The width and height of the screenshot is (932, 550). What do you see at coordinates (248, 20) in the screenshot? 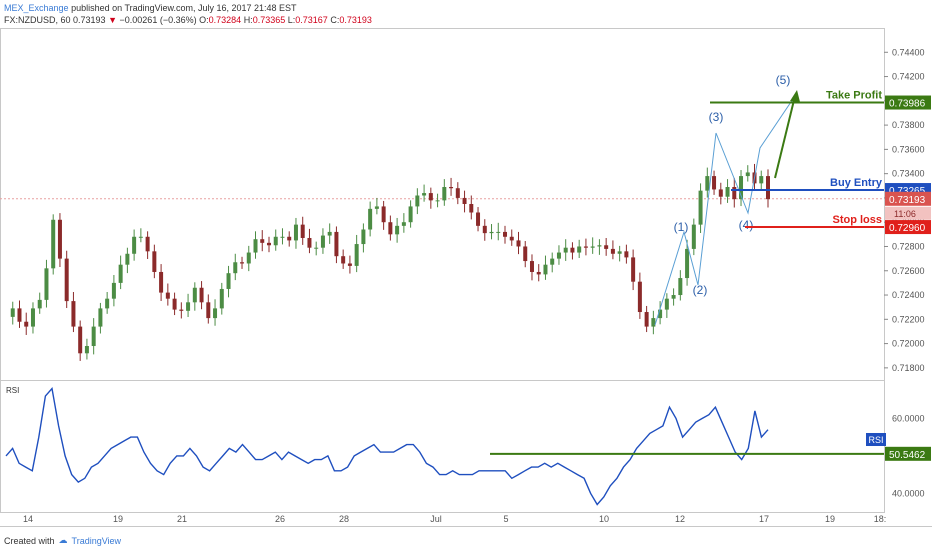
I see `high-label: H:` at bounding box center [248, 20].